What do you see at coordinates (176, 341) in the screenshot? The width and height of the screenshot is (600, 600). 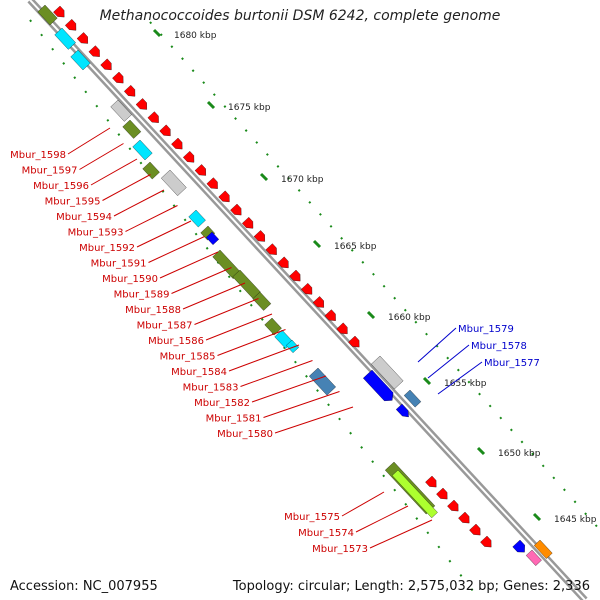 I see `gene-label: Mbur_1586` at bounding box center [176, 341].